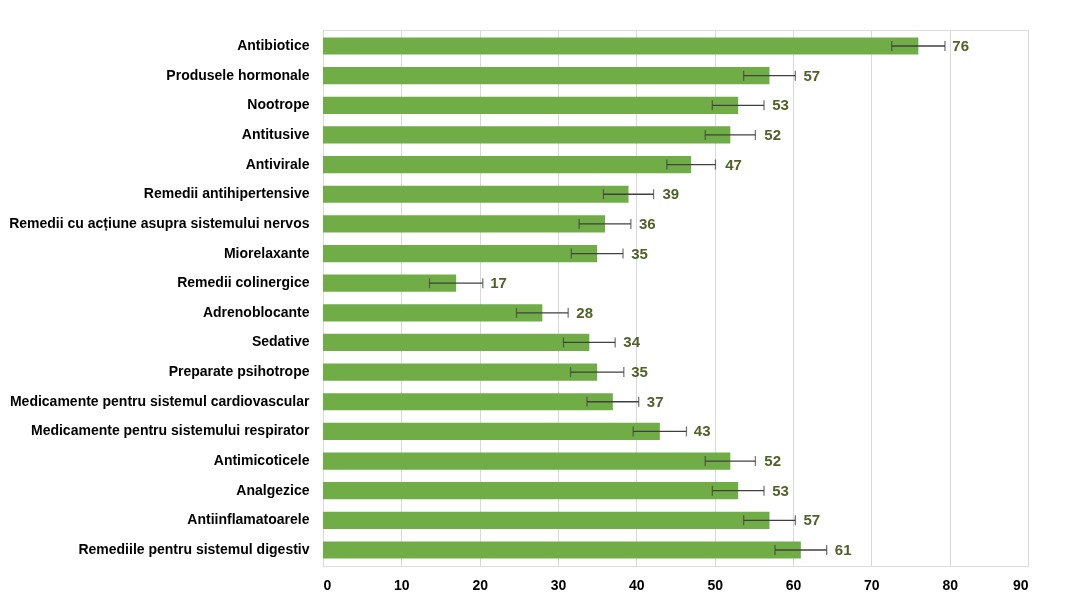 This screenshot has height=615, width=1072. What do you see at coordinates (1020, 584) in the screenshot?
I see `x-tick-label: 90` at bounding box center [1020, 584].